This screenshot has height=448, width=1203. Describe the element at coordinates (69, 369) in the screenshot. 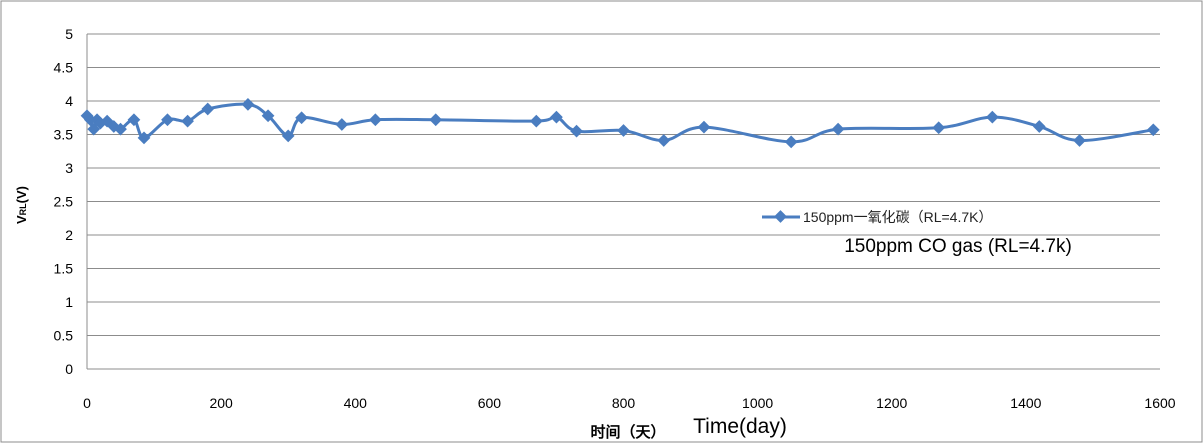

I see `y-tick-label: 0` at that location.